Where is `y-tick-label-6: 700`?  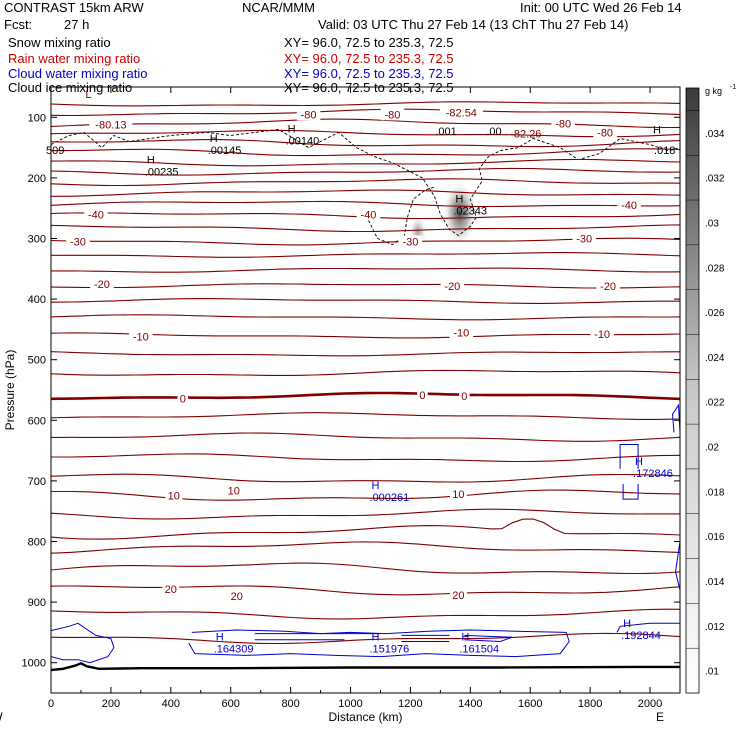
y-tick-label-6: 700 is located at coordinates (37, 482).